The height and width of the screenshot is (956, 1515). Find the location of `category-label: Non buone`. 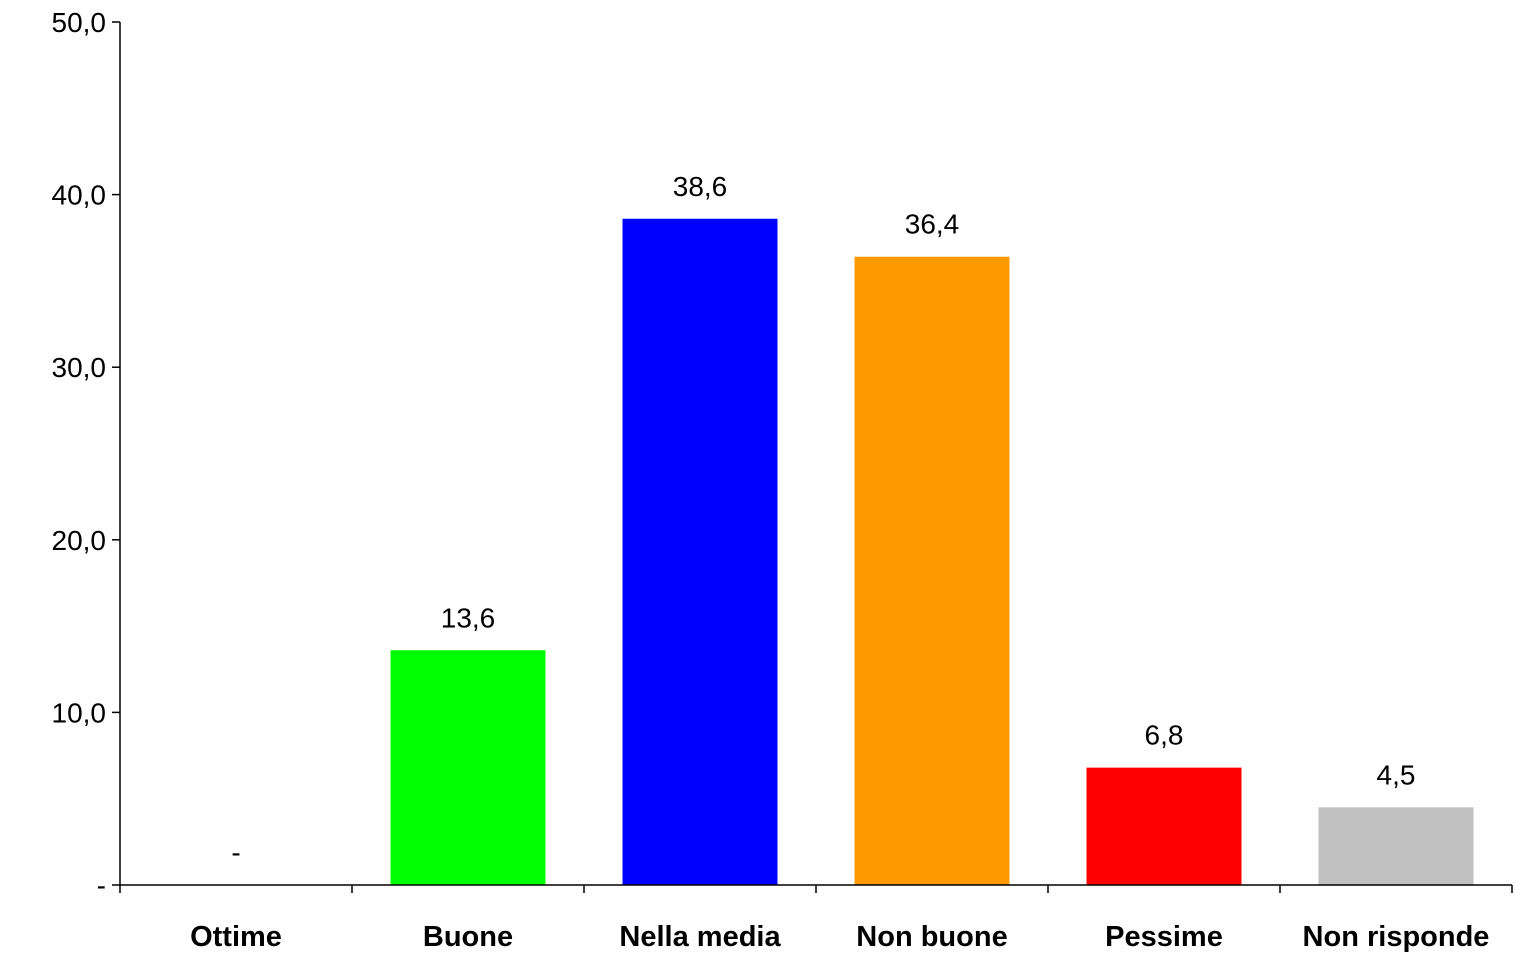

category-label: Non buone is located at coordinates (931, 937).